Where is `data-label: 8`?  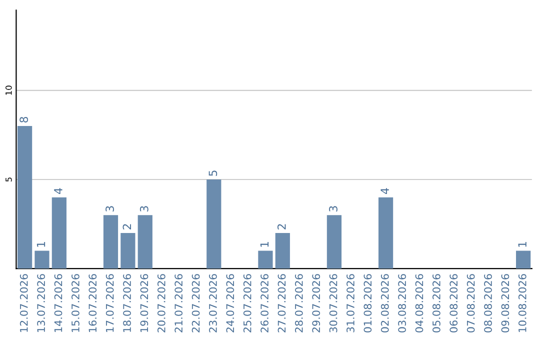 data-label: 8 is located at coordinates (24, 119).